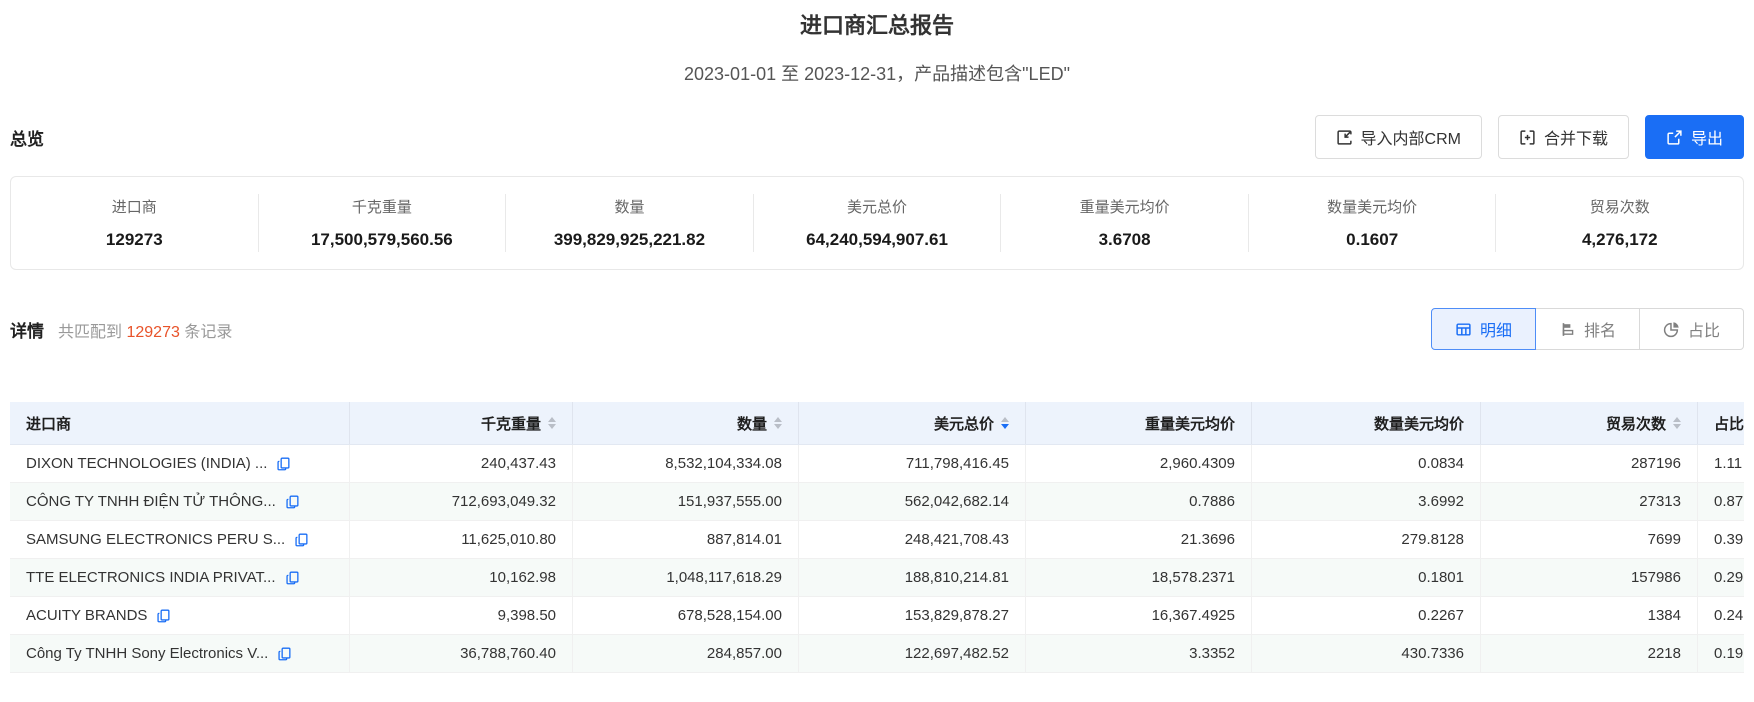 This screenshot has width=1754, height=702. Describe the element at coordinates (1619, 207) in the screenshot. I see `stat-label: 贸易次数` at that location.